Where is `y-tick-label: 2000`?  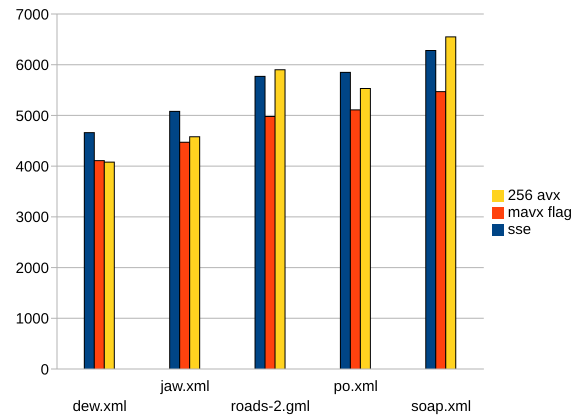
y-tick-label: 2000 is located at coordinates (32, 268).